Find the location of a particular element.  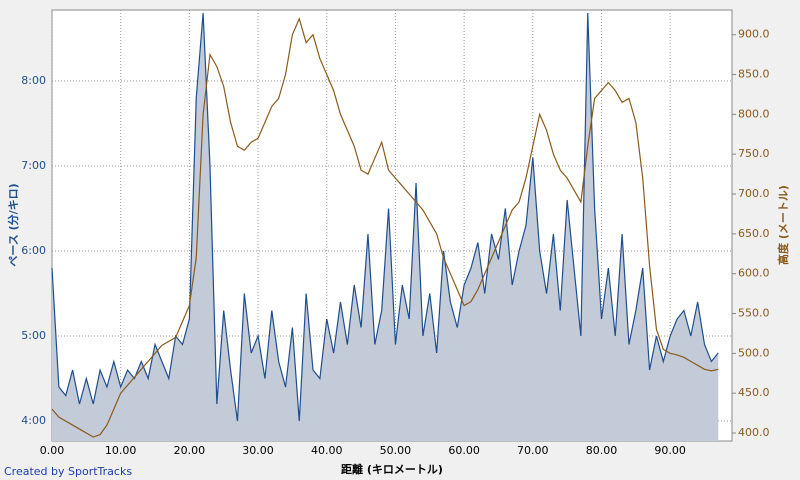

x-tick-label: 20.00 is located at coordinates (190, 450).